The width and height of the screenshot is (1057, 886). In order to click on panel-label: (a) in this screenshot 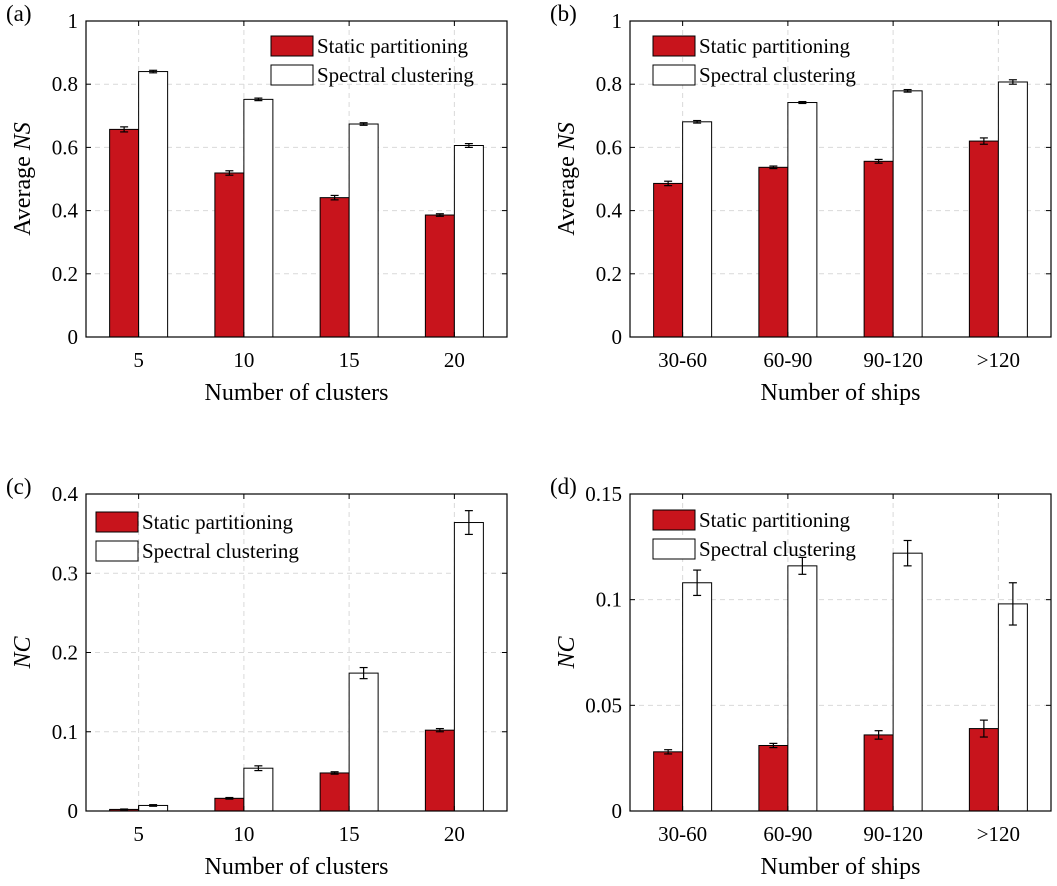, I will do `click(19, 13)`.